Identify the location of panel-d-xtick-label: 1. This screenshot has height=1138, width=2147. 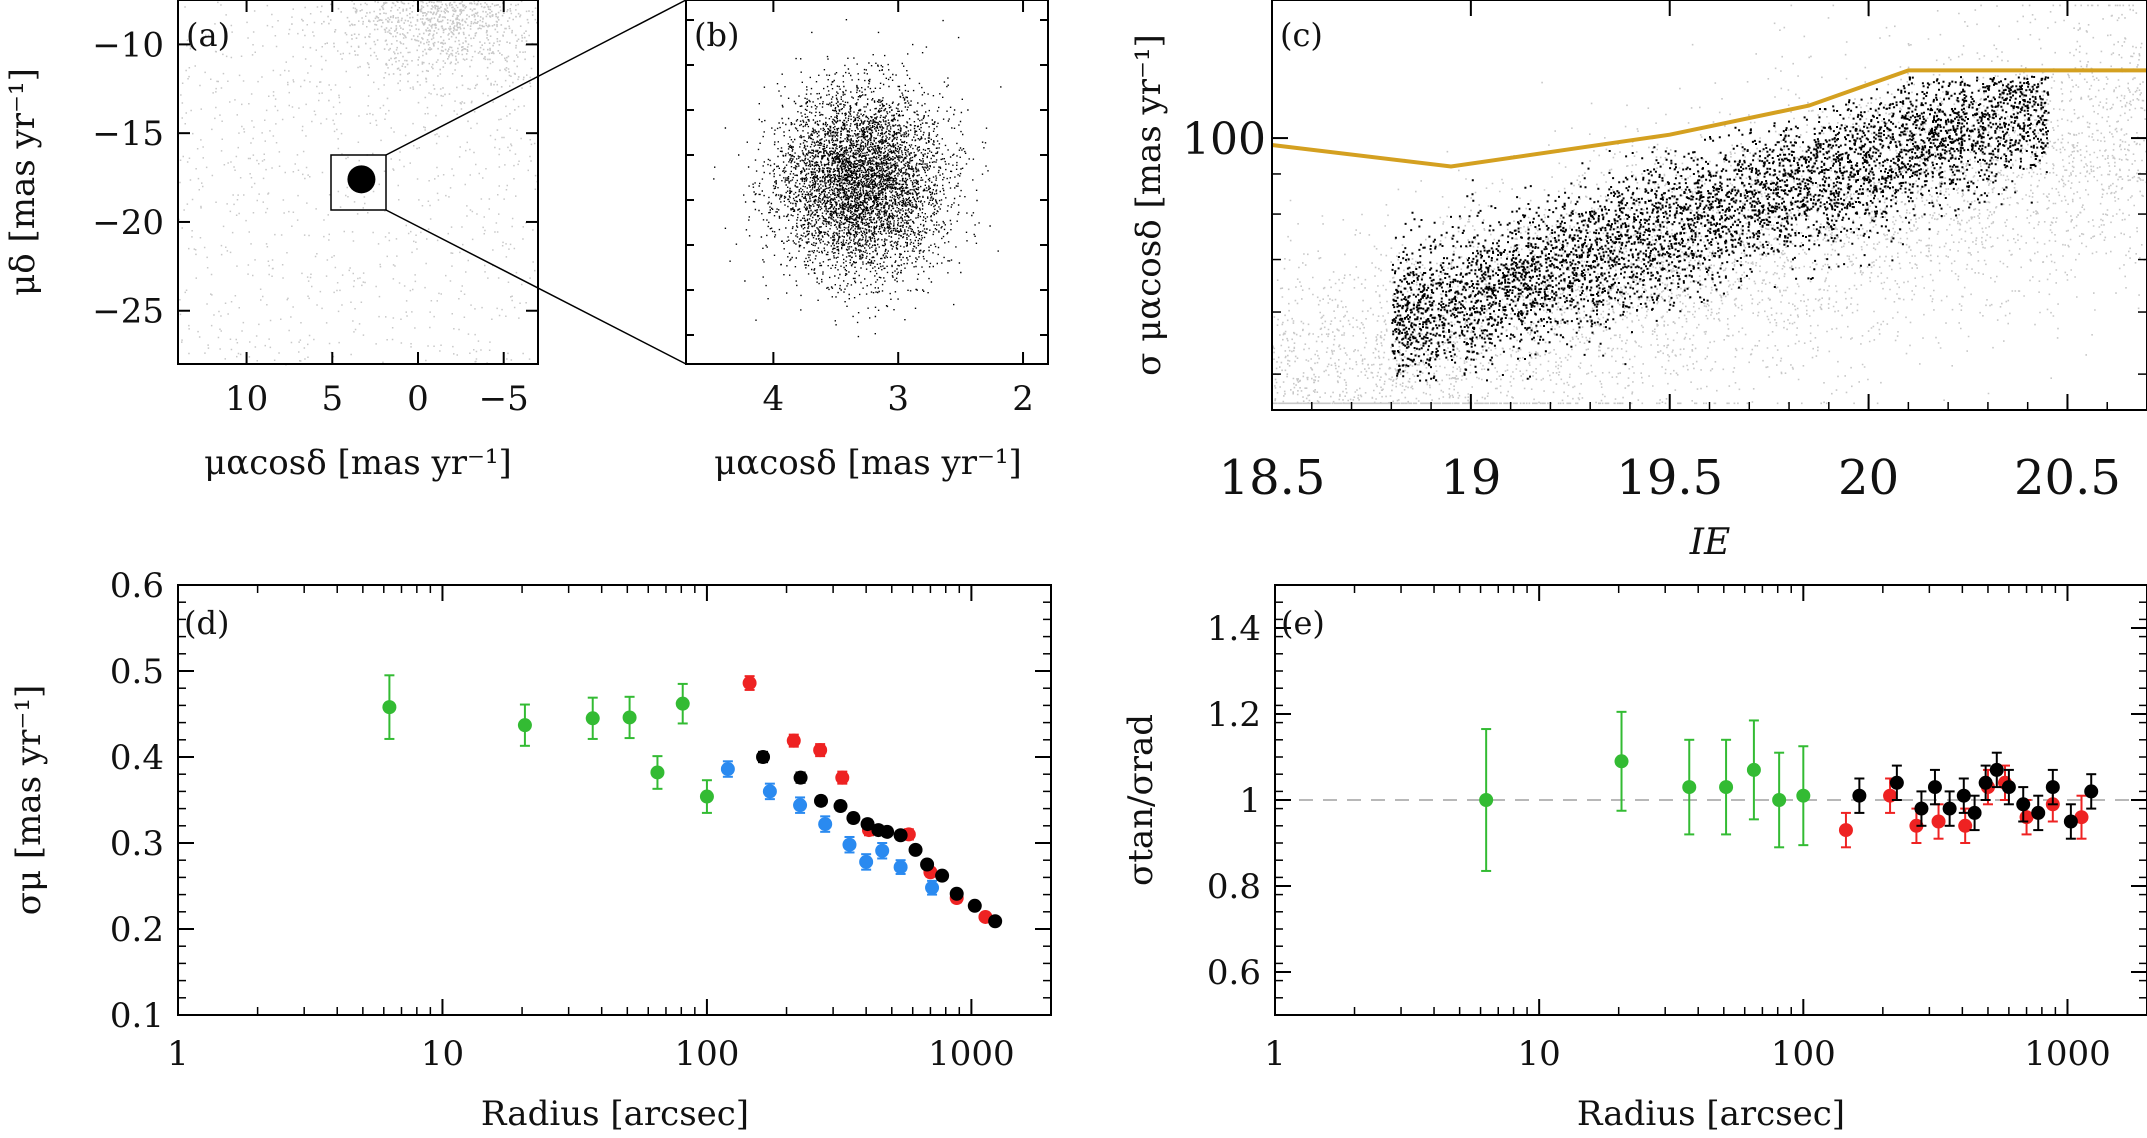
(178, 1054).